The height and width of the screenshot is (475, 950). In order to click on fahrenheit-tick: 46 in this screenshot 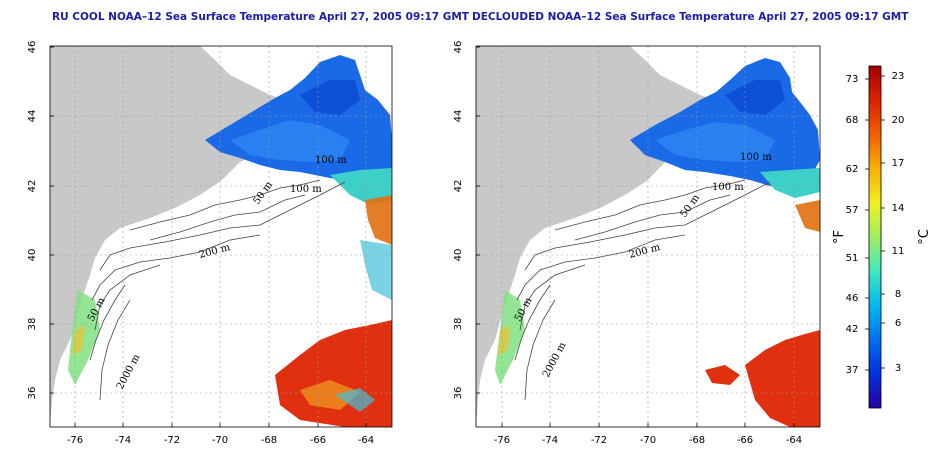, I will do `click(852, 298)`.